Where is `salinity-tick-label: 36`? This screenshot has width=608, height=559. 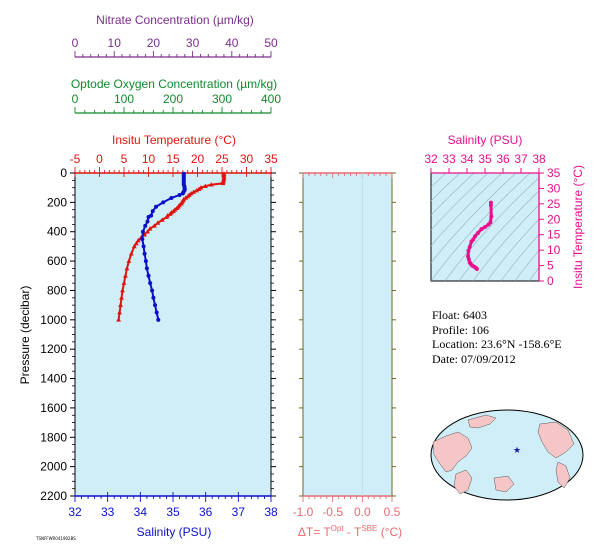 salinity-tick-label: 36 is located at coordinates (206, 512).